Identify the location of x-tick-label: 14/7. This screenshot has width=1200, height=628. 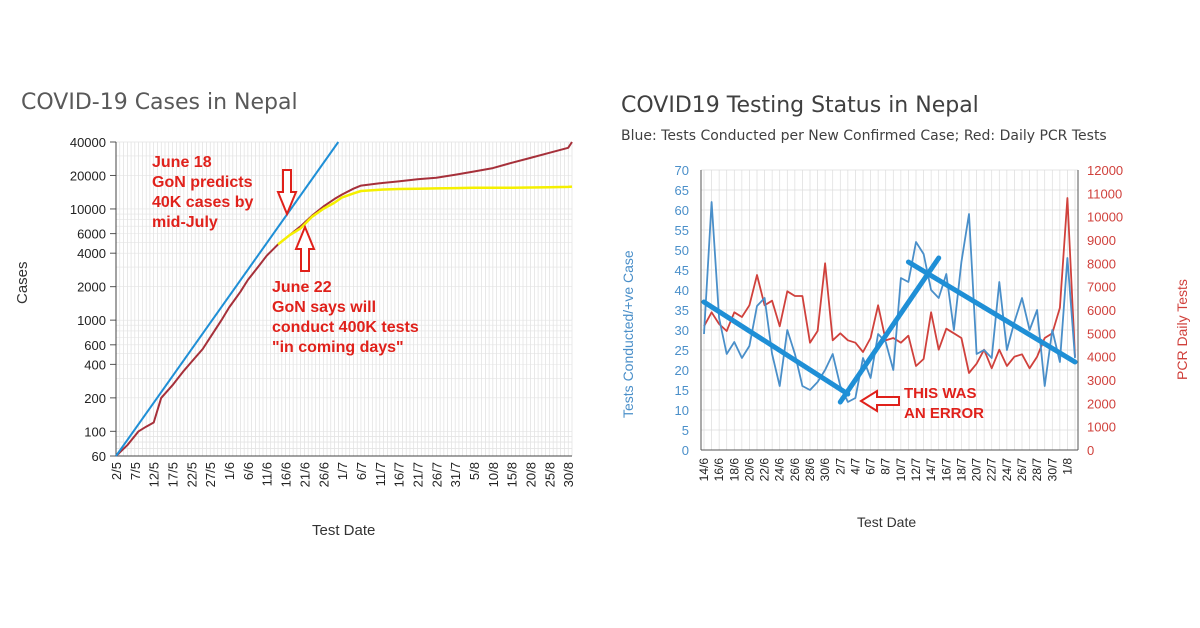
(931, 470).